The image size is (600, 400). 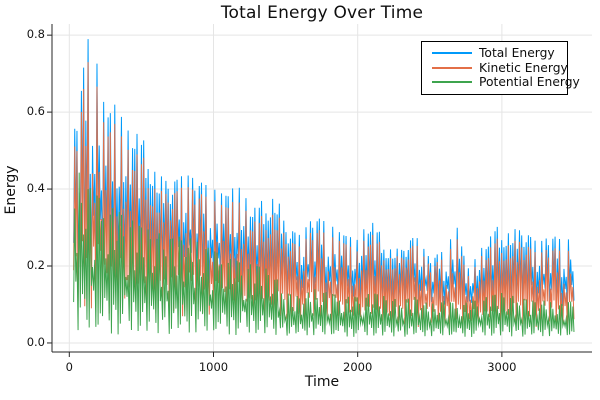 What do you see at coordinates (35, 188) in the screenshot?
I see `y-tick-label: 0.4` at bounding box center [35, 188].